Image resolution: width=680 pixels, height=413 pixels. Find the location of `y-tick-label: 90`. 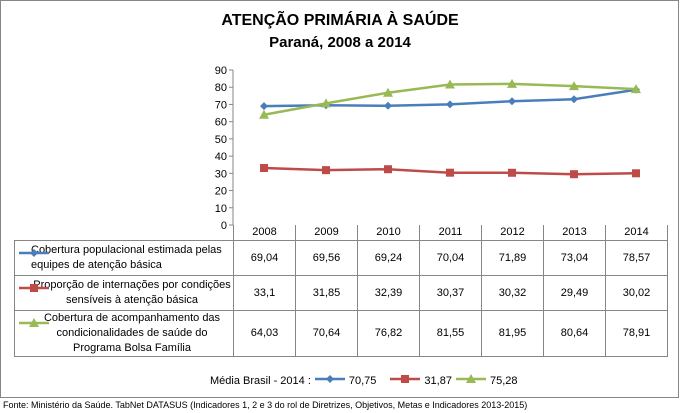

y-tick-label: 90 is located at coordinates (221, 71).